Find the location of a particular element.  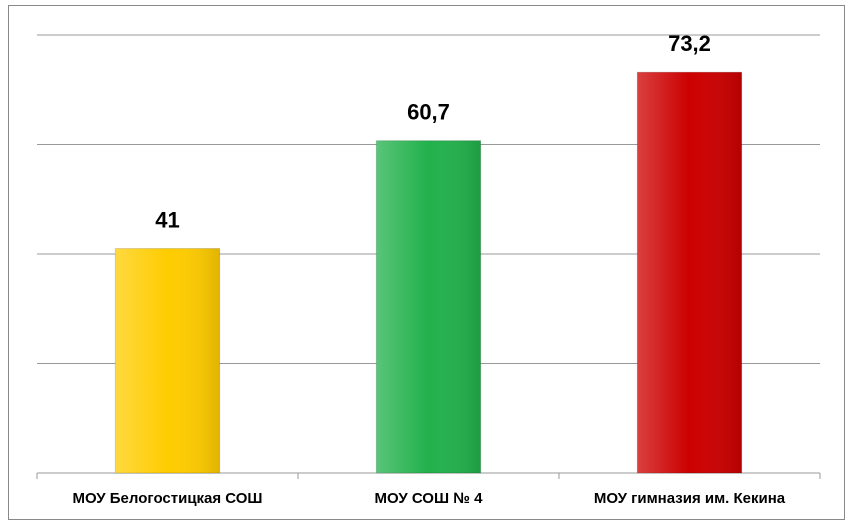

x-tick-label: МОУ Белогостицкая СОШ is located at coordinates (167, 498).